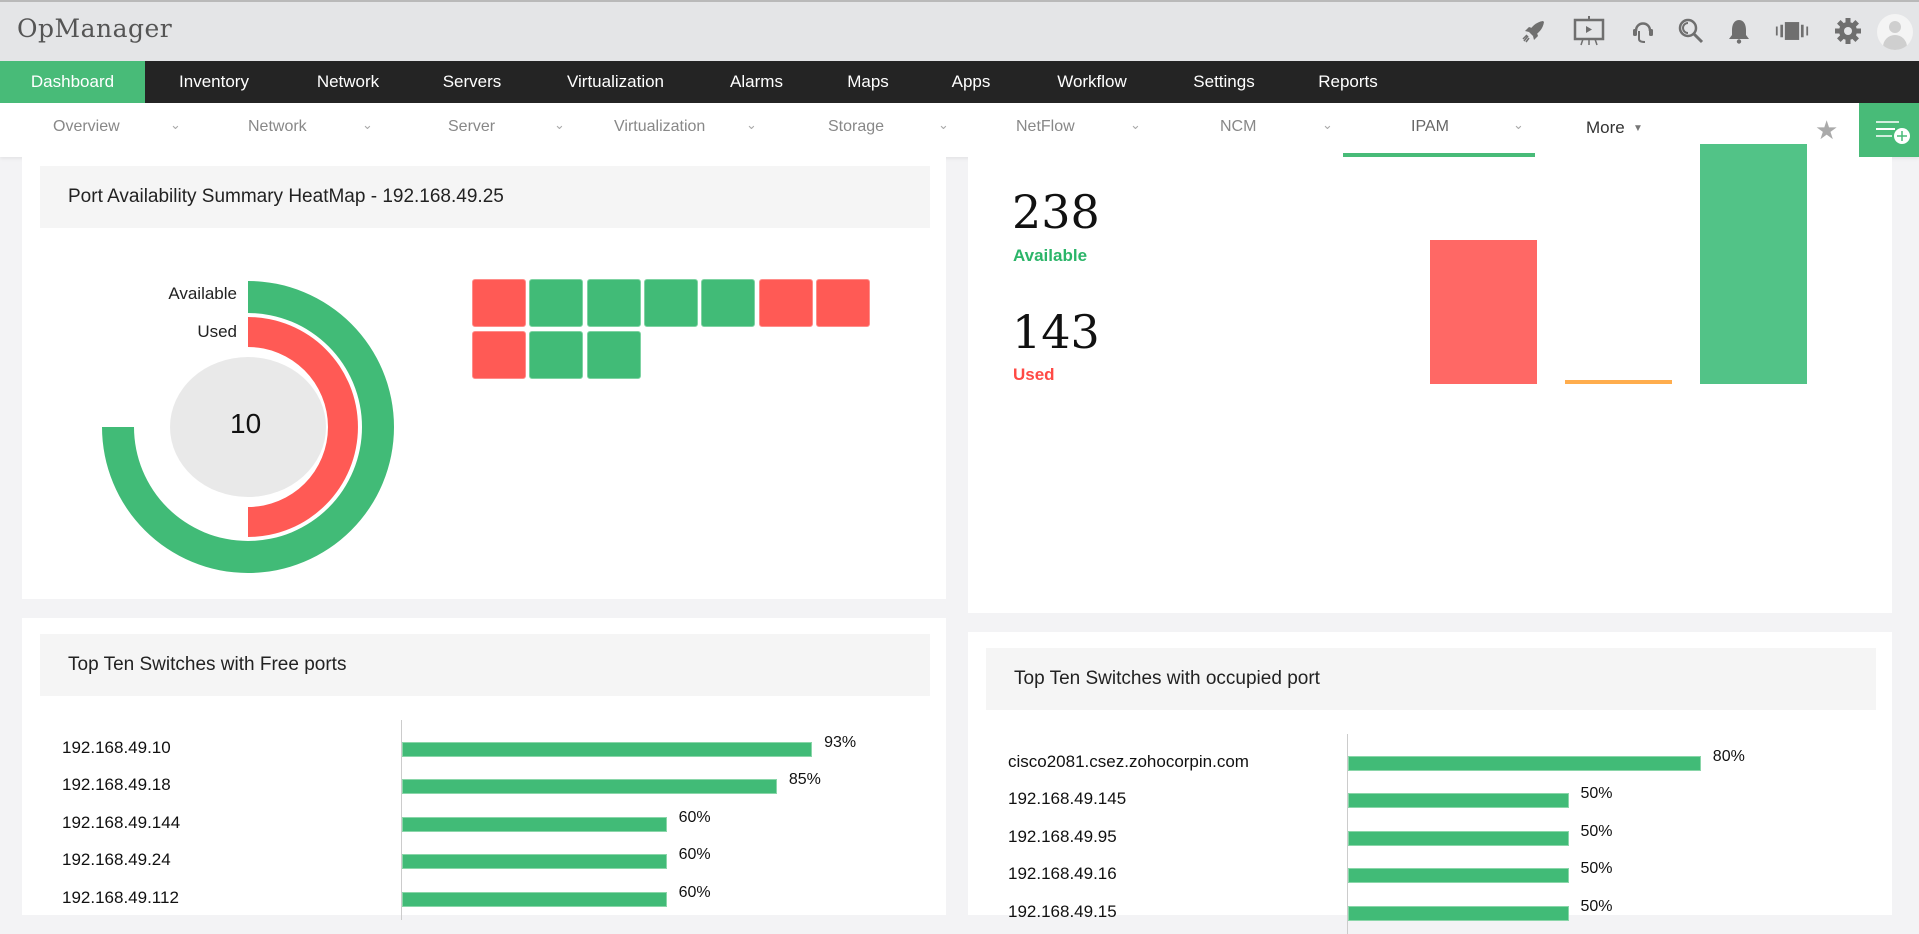 This screenshot has height=934, width=1919. I want to click on main-nav-reports: Reports, so click(1348, 81).